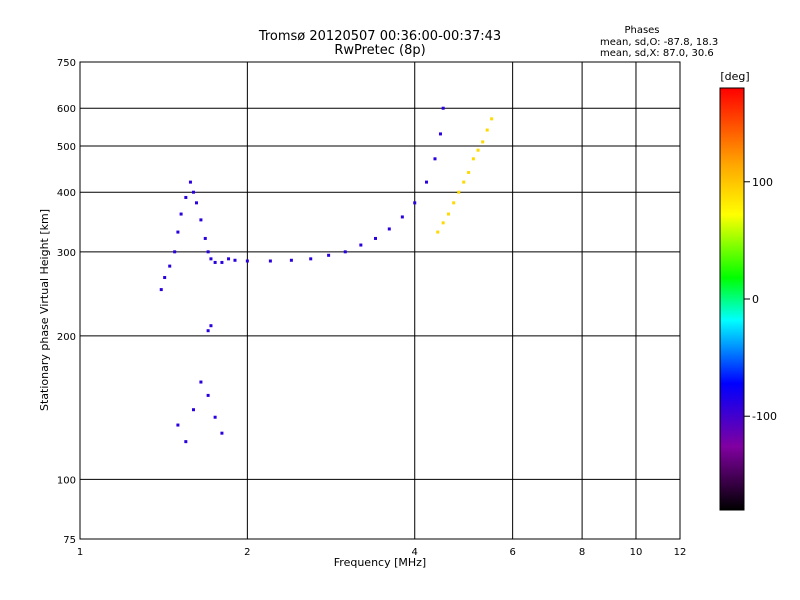 The height and width of the screenshot is (600, 800). Describe the element at coordinates (80, 552) in the screenshot. I see `x-tick-label: 1` at that location.